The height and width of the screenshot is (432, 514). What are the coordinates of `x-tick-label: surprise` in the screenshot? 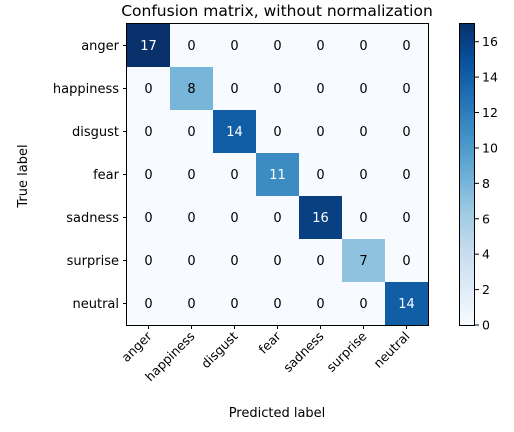 It's located at (346, 351).